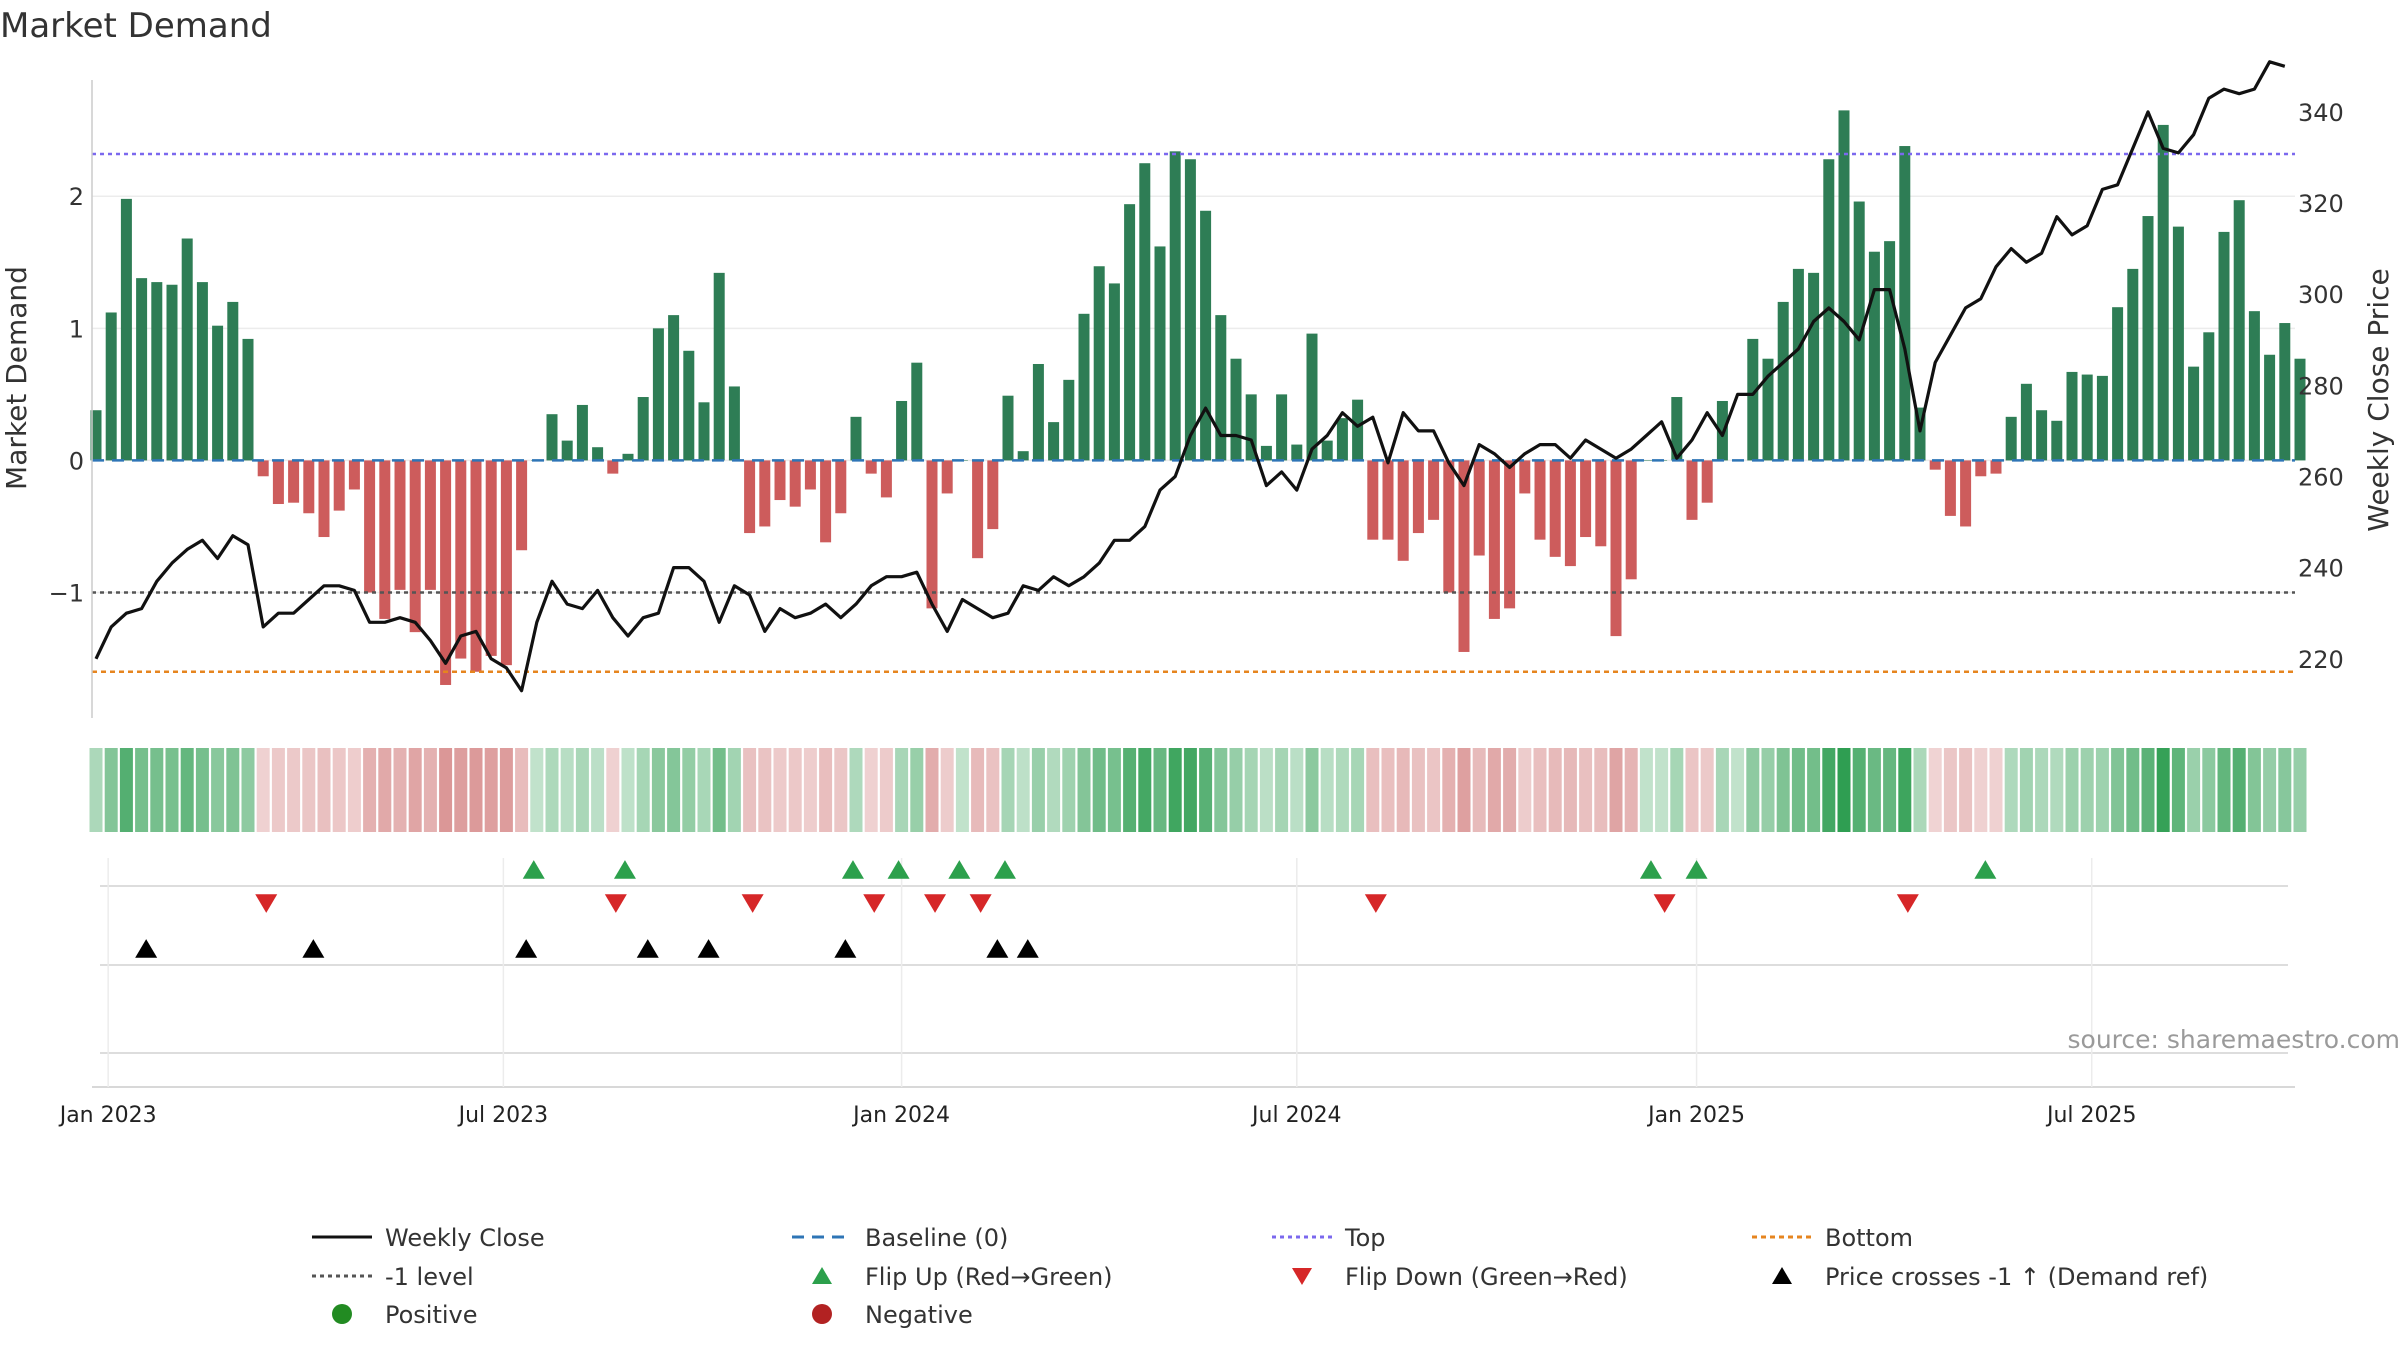 Image resolution: width=2400 pixels, height=1350 pixels. What do you see at coordinates (107, 1115) in the screenshot?
I see `x-tick-label: Jan 2023` at bounding box center [107, 1115].